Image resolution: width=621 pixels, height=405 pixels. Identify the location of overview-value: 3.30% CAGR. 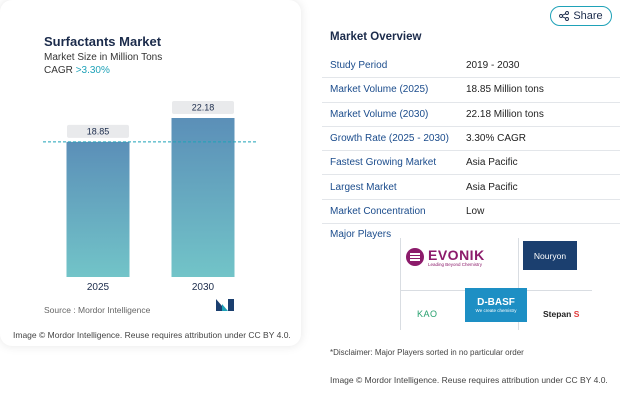
(496, 139).